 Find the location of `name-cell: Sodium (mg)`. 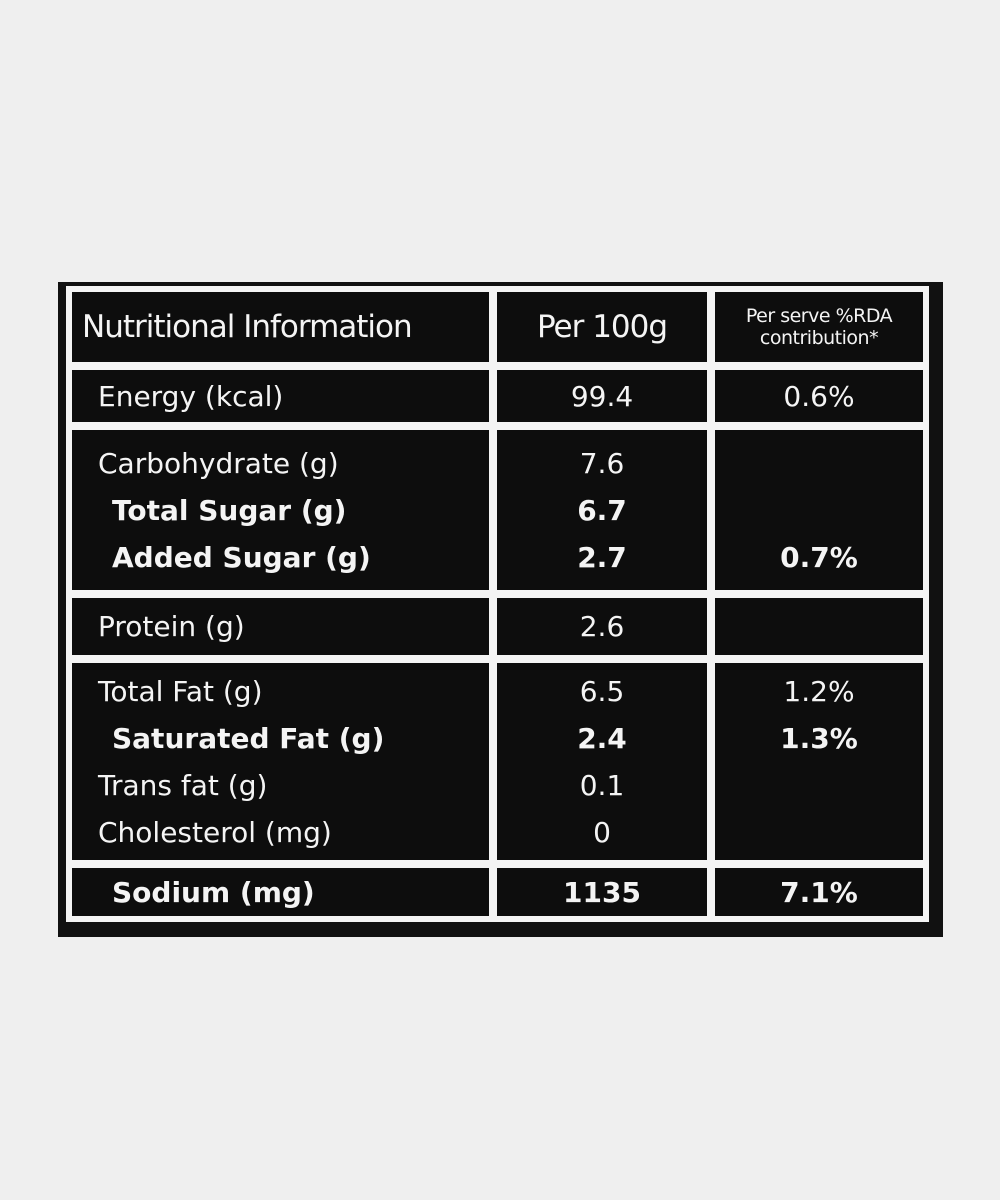

name-cell: Sodium (mg) is located at coordinates (280, 892).